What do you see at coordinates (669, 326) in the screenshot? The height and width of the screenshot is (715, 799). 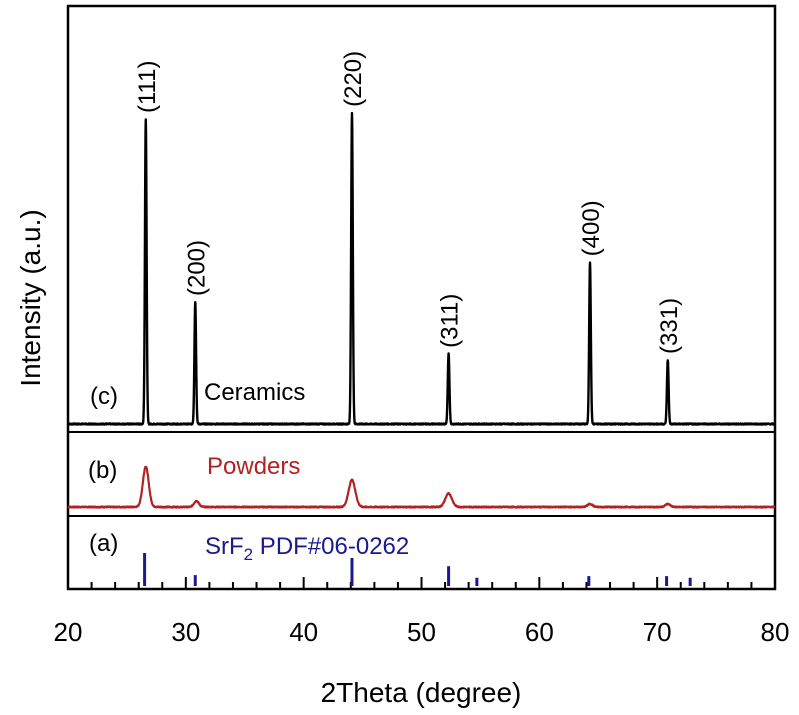 I see `hkl-label: (331)` at bounding box center [669, 326].